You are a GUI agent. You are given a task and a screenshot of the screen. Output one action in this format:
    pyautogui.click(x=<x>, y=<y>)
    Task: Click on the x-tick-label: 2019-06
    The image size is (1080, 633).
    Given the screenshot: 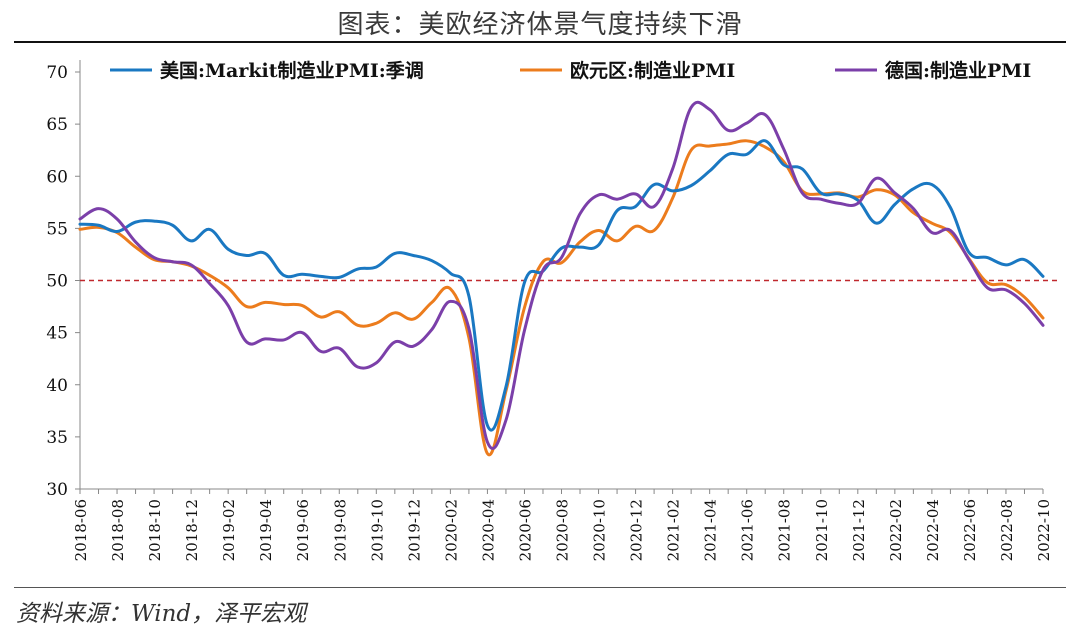 What is the action you would take?
    pyautogui.click(x=303, y=530)
    